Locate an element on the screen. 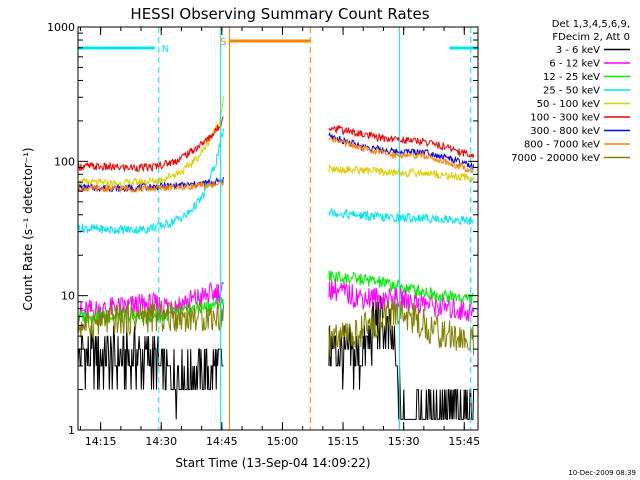 The height and width of the screenshot is (480, 640). legend-label-7000-20000-kev: 7000 - 20000 keV is located at coordinates (555, 158).